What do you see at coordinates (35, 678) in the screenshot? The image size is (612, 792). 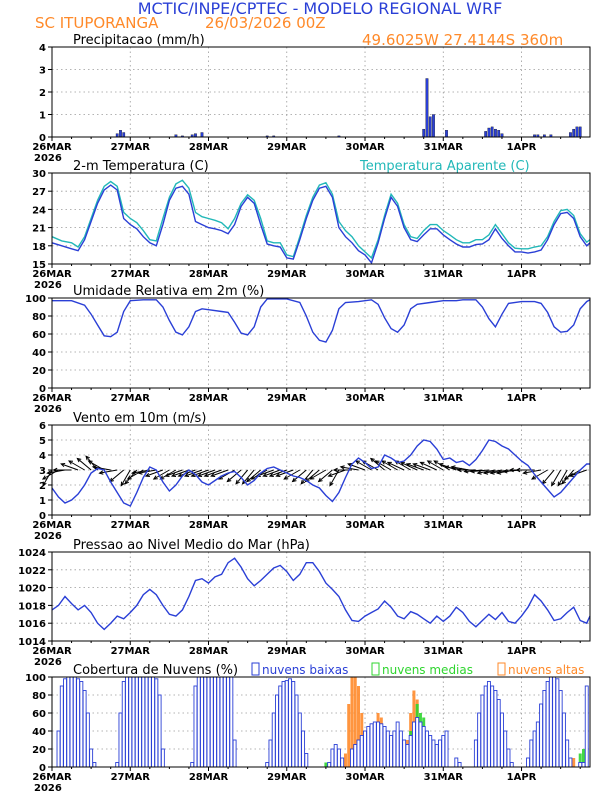 I see `y-tick-label: 100` at bounding box center [35, 678].